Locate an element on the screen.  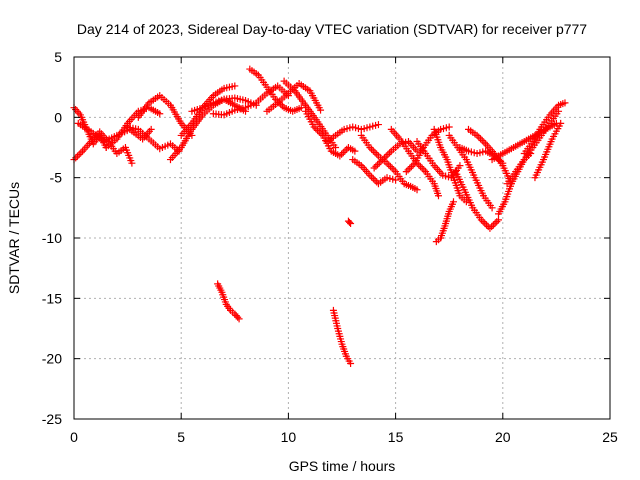
y-tick-label: -10 is located at coordinates (52, 238).